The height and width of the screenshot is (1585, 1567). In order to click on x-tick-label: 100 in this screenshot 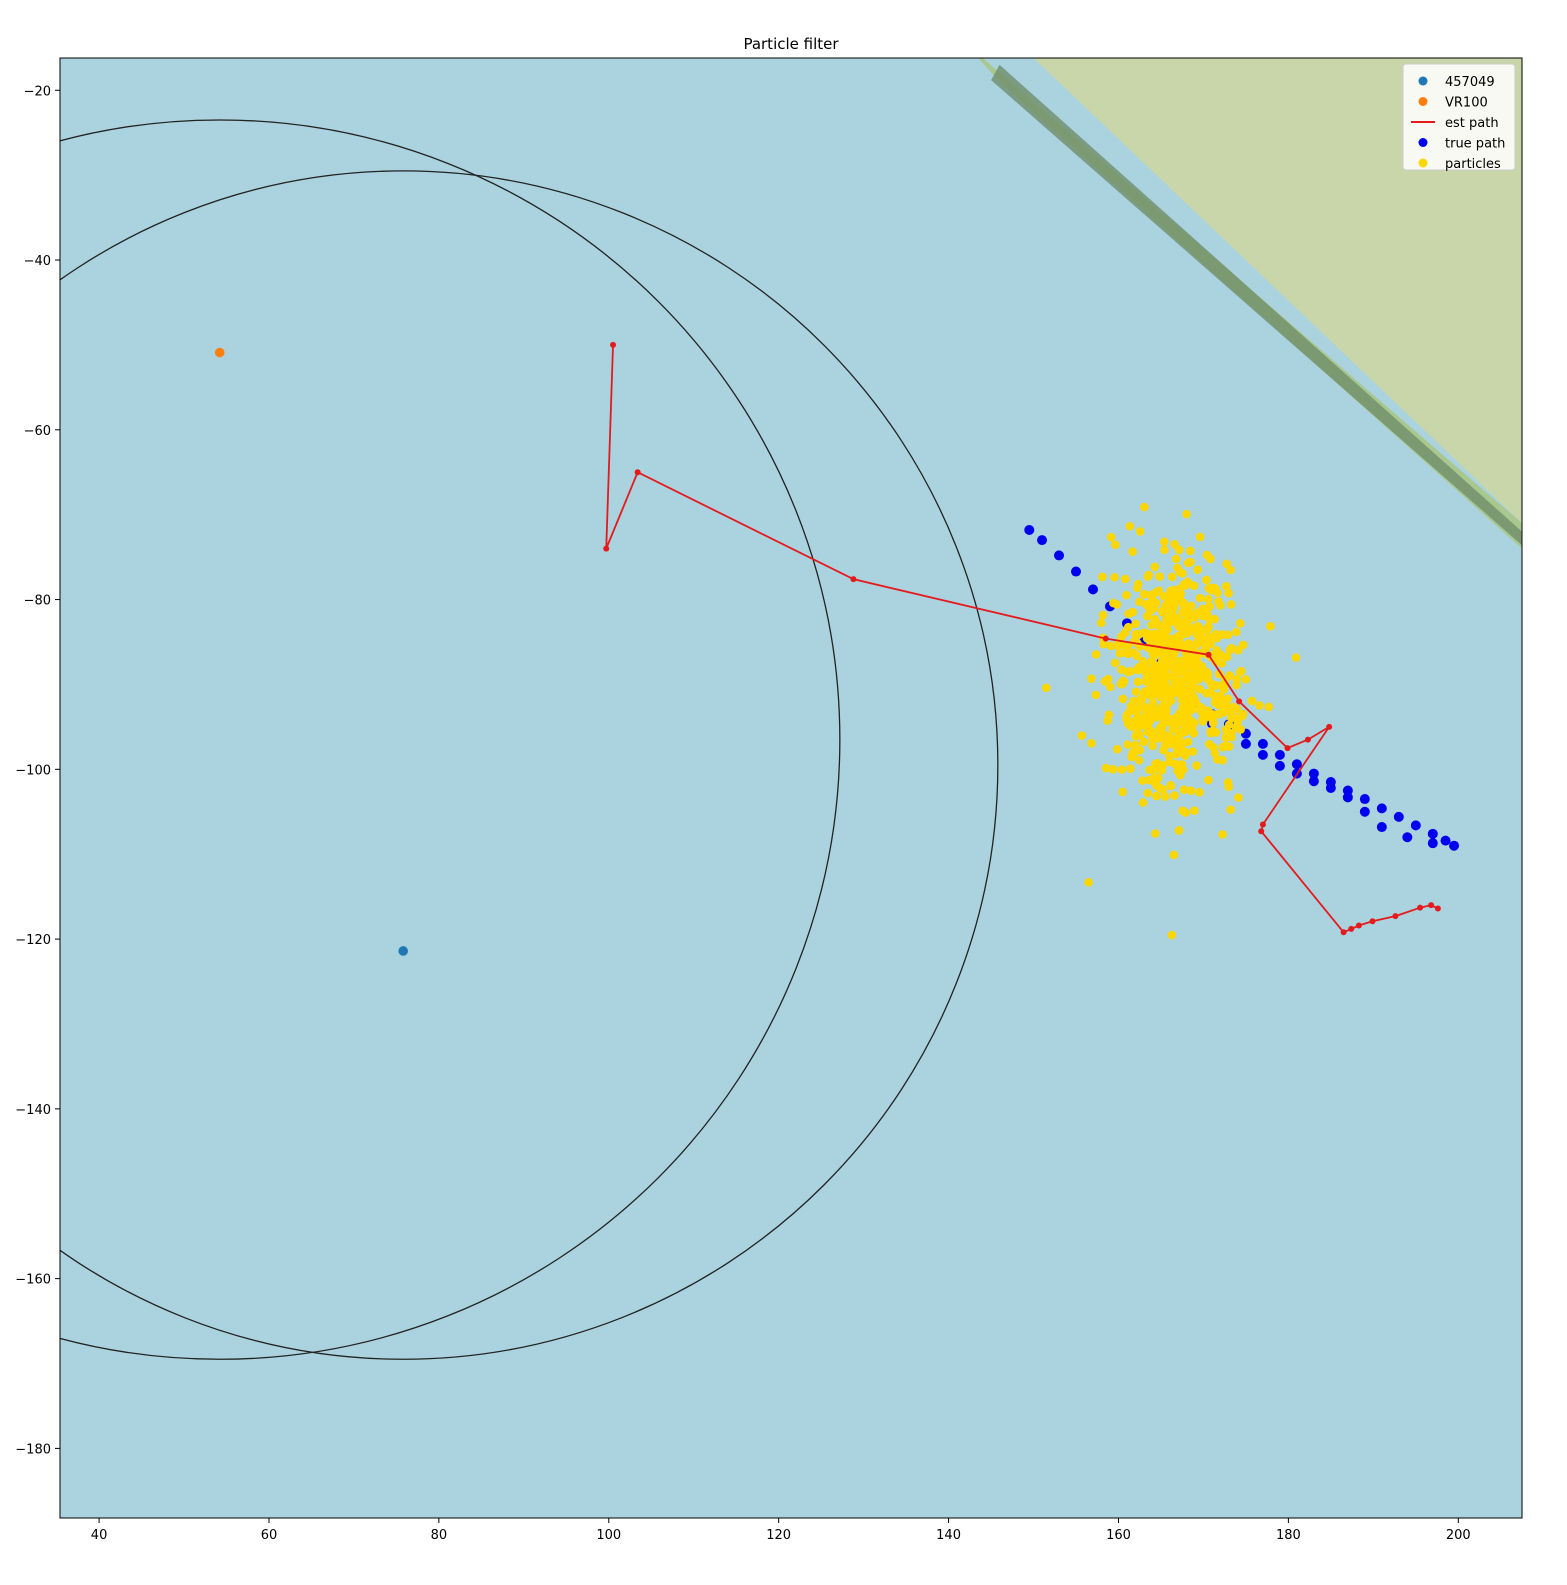, I will do `click(608, 1535)`.